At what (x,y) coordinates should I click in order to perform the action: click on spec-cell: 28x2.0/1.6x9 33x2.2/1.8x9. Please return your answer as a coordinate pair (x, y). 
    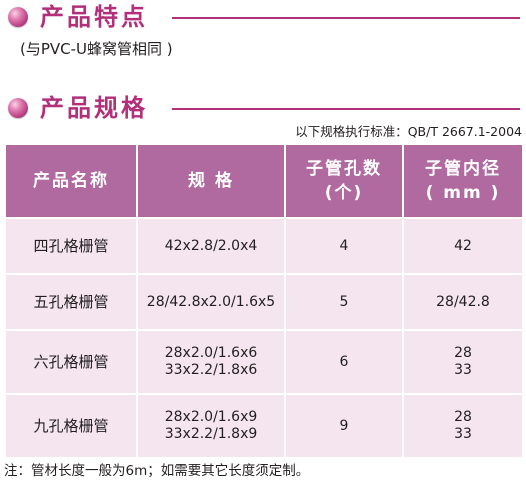
    Looking at the image, I should click on (211, 426).